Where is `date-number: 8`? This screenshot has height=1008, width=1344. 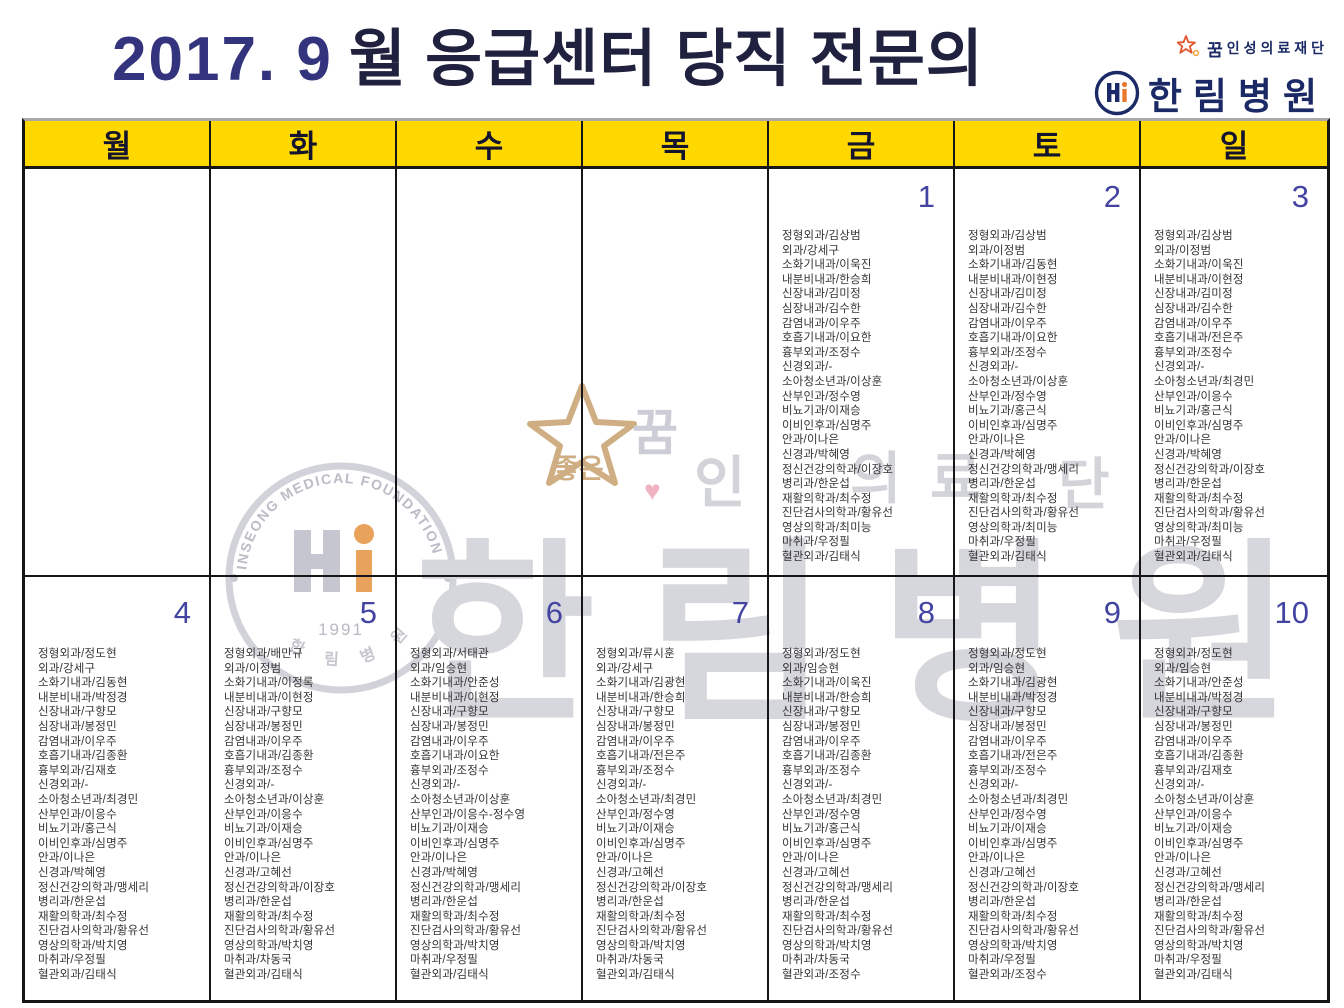 date-number: 8 is located at coordinates (926, 612).